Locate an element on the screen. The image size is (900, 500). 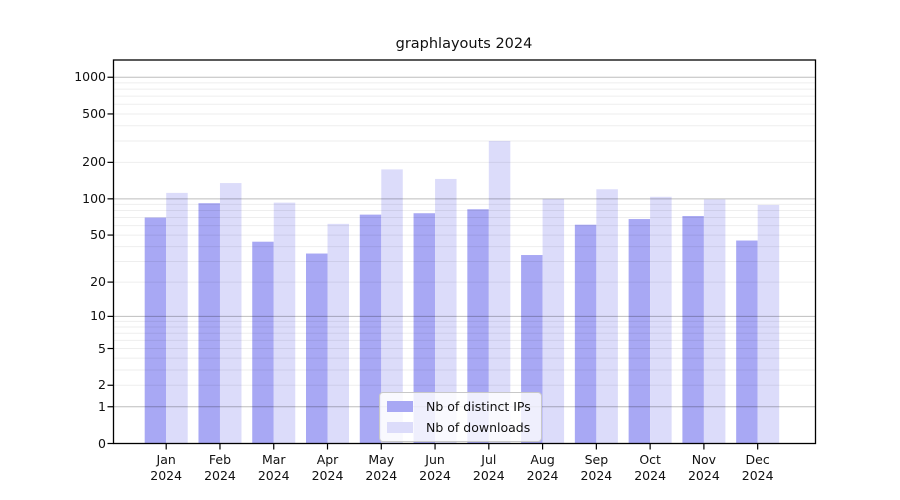
legend: Nb of distinct IPs Nb of downloads is located at coordinates (460, 417).